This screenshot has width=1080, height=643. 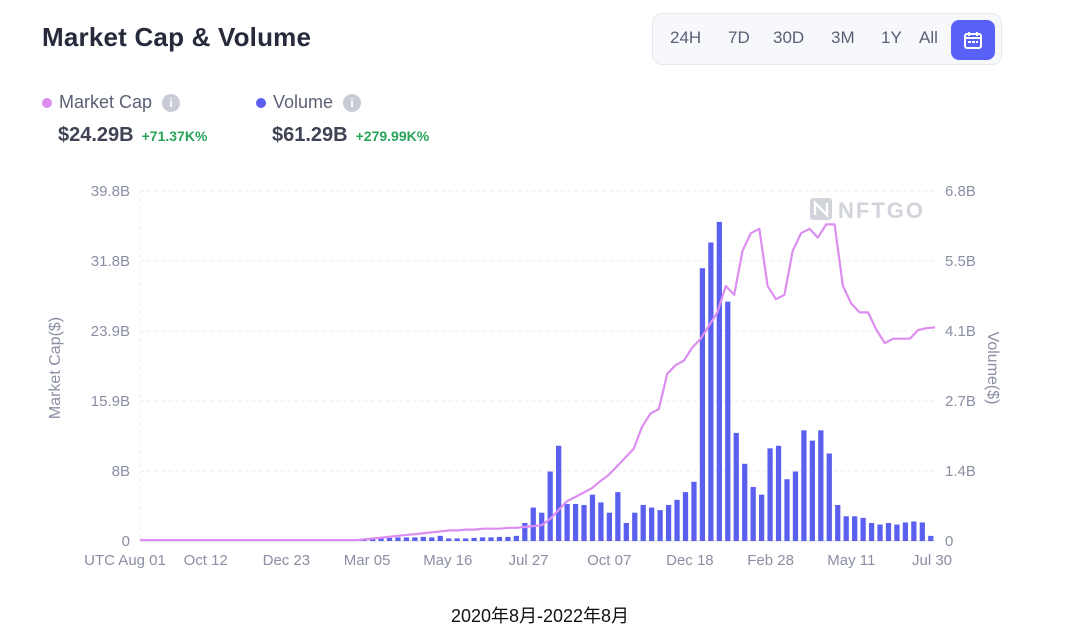 I want to click on y-left-tick-label: 23.9B, so click(x=110, y=331).